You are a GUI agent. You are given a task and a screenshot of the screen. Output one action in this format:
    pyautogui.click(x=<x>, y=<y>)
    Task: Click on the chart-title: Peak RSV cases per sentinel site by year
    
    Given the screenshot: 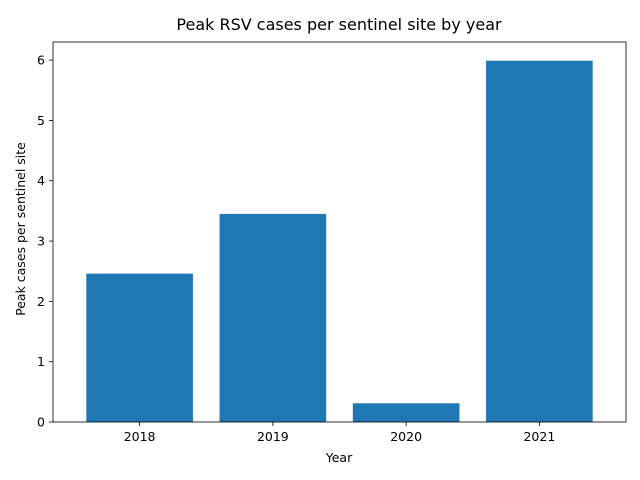 What is the action you would take?
    pyautogui.click(x=339, y=24)
    